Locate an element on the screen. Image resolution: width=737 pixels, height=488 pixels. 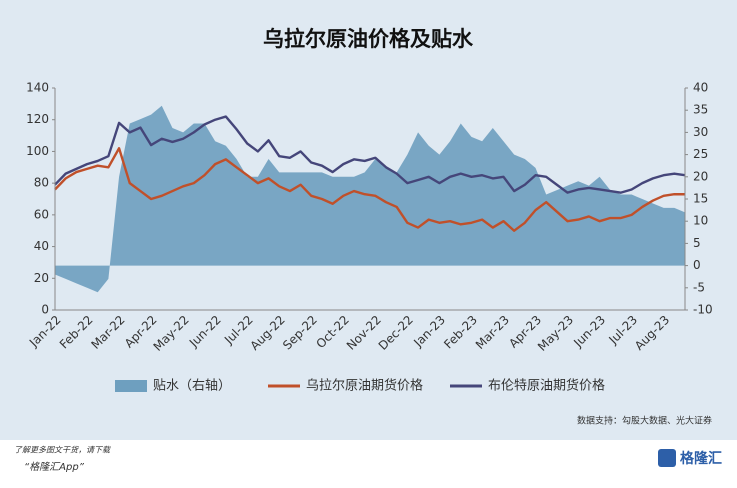
y2-tick-label: 20 is located at coordinates (700, 176).